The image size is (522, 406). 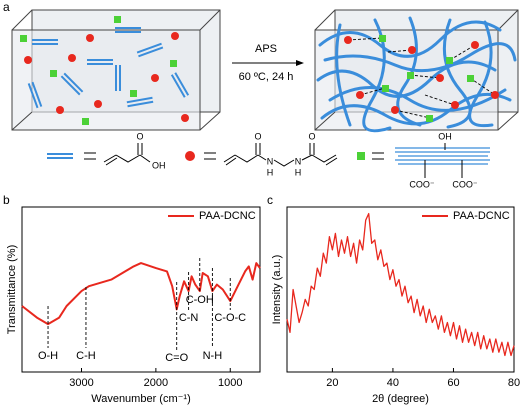 What do you see at coordinates (48, 356) in the screenshot?
I see `annotation-label: O-H` at bounding box center [48, 356].